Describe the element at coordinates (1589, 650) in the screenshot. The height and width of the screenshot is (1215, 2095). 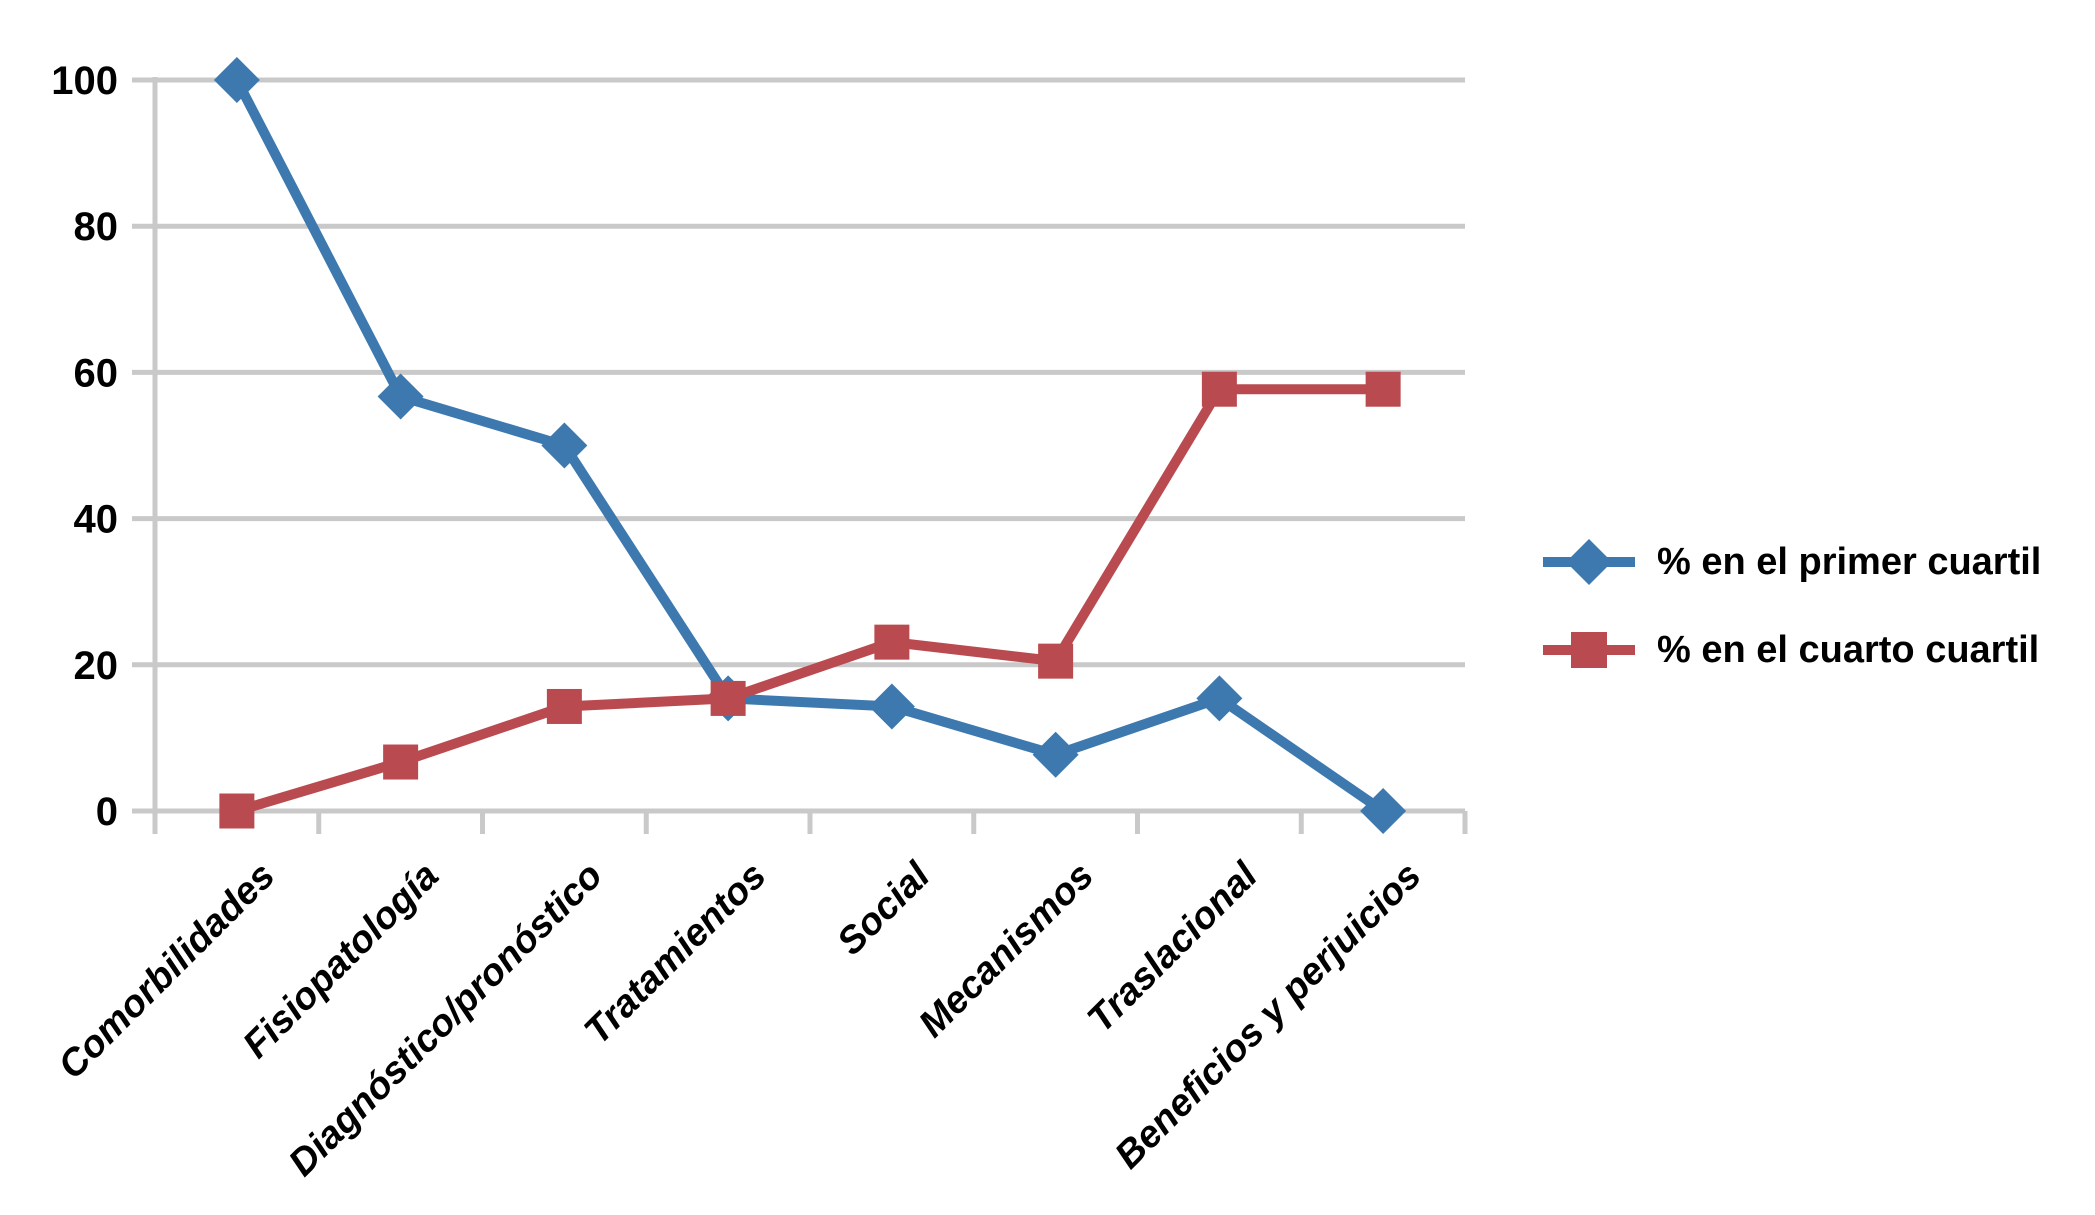
I see `square-marker-icon` at that location.